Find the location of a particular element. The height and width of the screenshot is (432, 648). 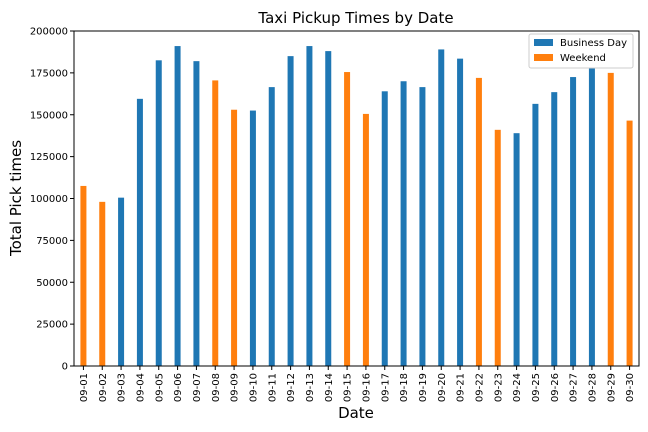

x-tick-label: 09-28 is located at coordinates (592, 387).